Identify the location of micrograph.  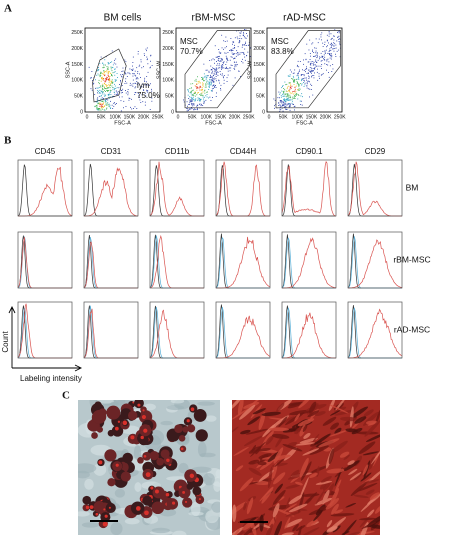
(149, 467).